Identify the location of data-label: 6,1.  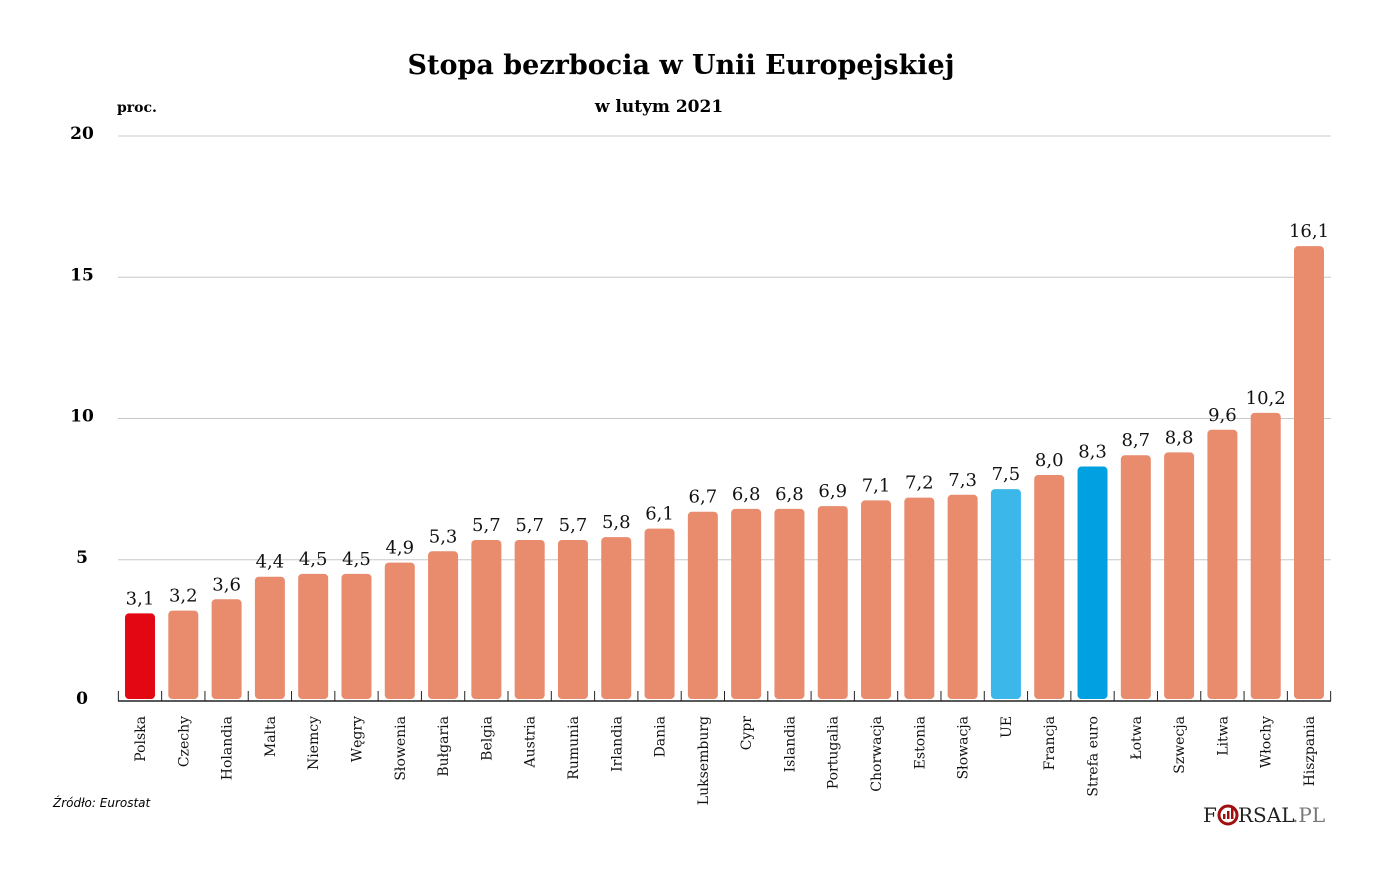
(659, 514).